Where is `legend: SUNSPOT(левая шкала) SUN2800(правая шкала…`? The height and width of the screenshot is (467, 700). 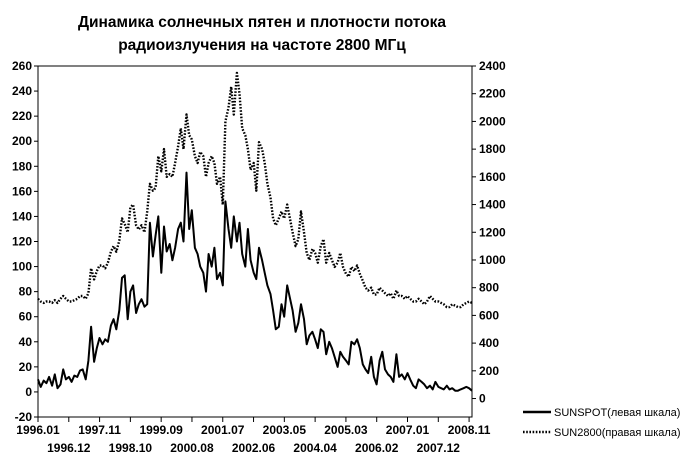 legend: SUNSPOT(левая шкала) SUN2800(правая шкала… is located at coordinates (602, 423).